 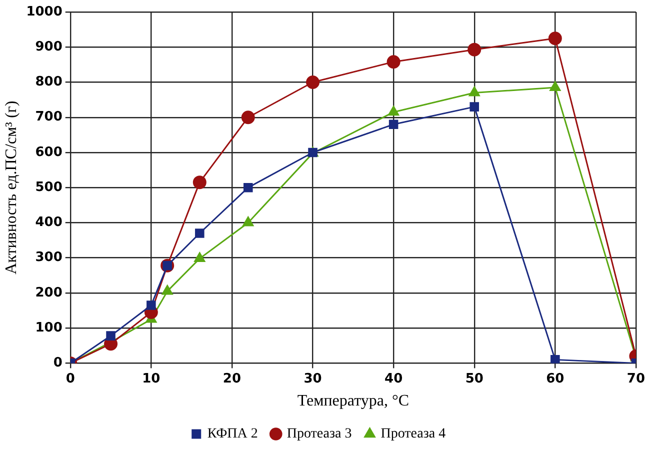 What do you see at coordinates (48, 292) in the screenshot?
I see `y-tick-label: 200` at bounding box center [48, 292].